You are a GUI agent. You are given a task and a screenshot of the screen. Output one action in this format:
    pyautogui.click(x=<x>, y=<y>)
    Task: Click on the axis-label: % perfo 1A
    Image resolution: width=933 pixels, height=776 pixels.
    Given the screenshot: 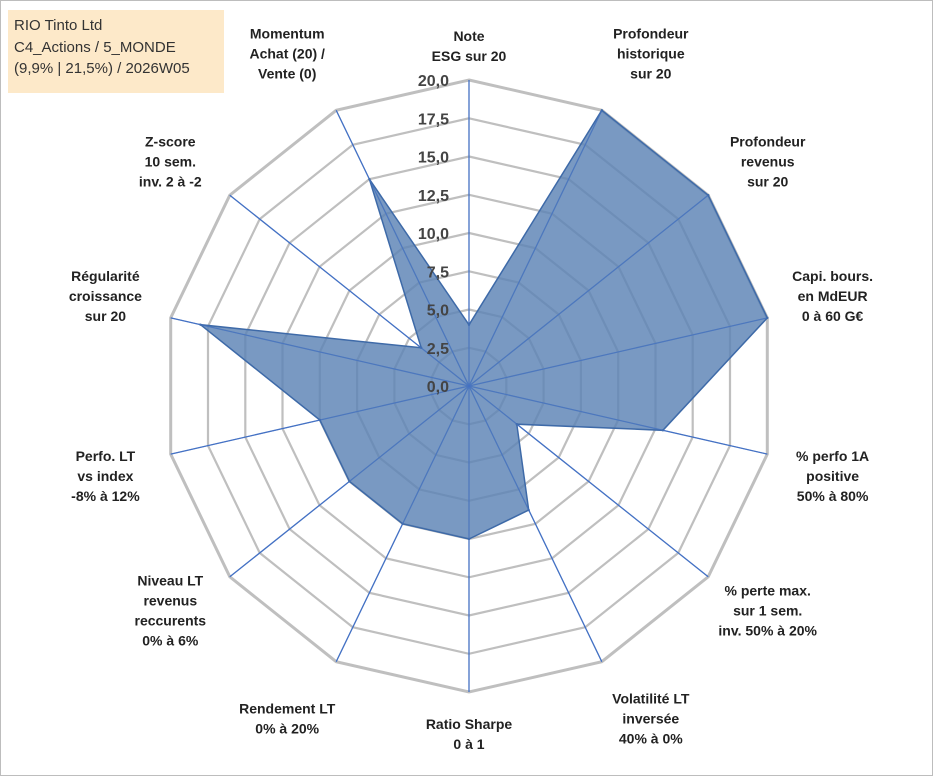 What is the action you would take?
    pyautogui.click(x=832, y=456)
    